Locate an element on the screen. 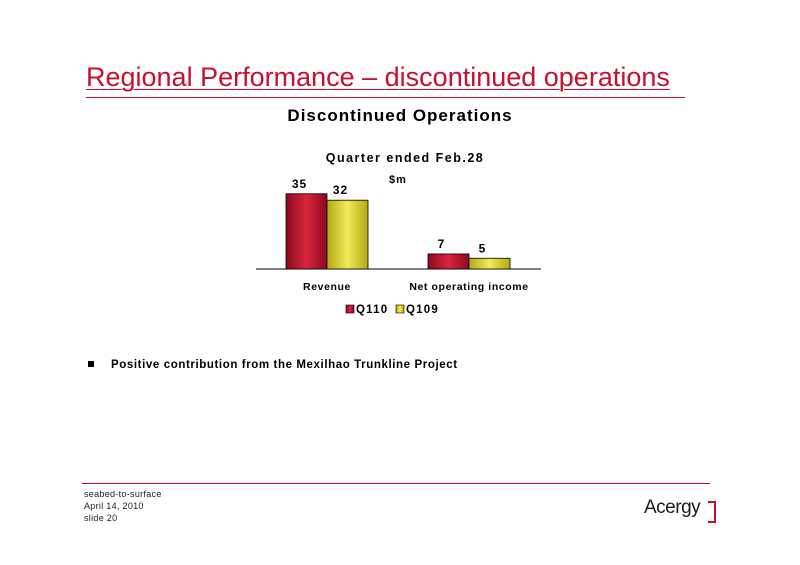  acergy-logo: Acergy is located at coordinates (680, 511).